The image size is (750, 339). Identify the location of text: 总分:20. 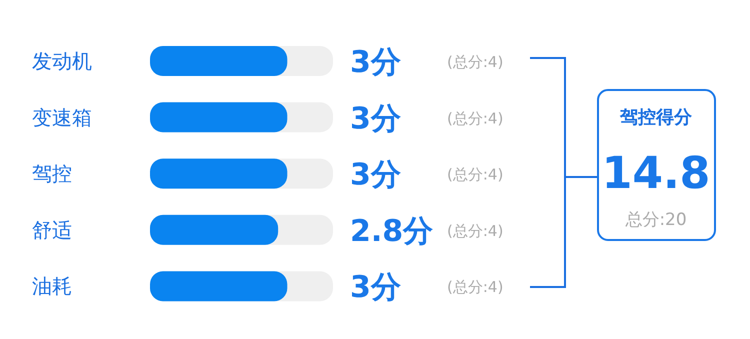
(655, 220).